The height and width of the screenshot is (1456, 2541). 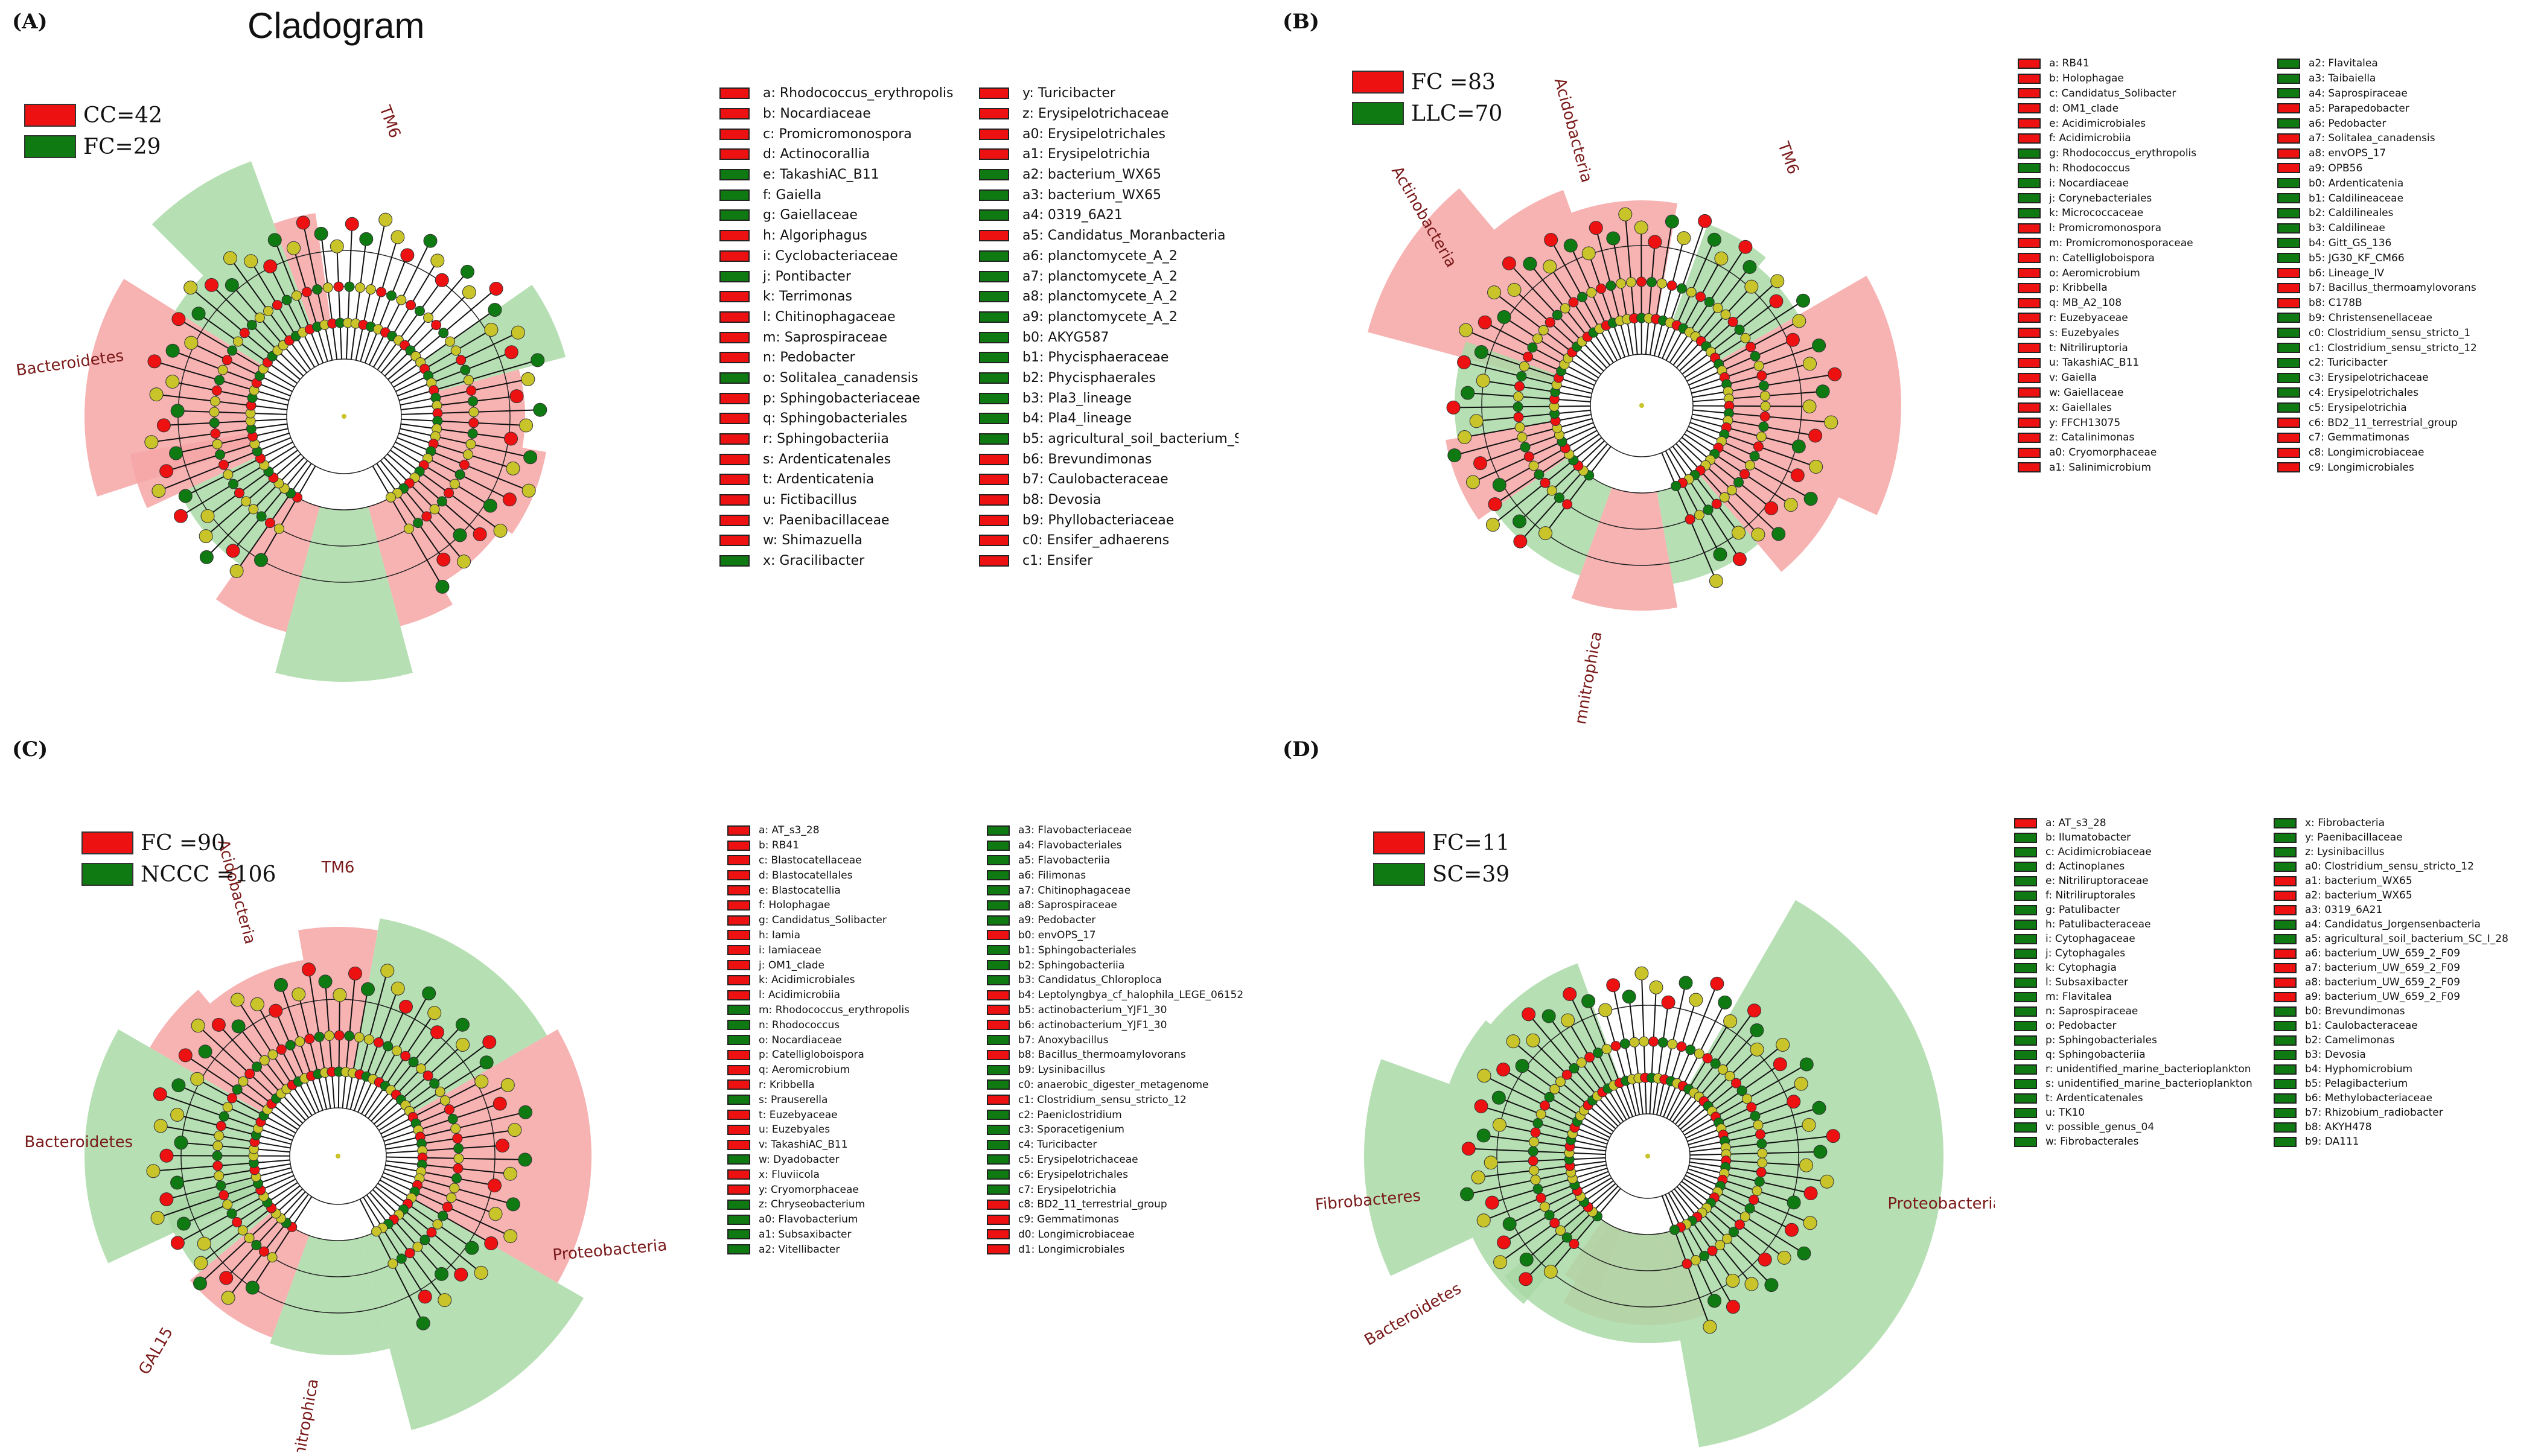 What do you see at coordinates (2389, 867) in the screenshot?
I see `taxa-name: a0: Clostridium_sensu_stricto_12` at bounding box center [2389, 867].